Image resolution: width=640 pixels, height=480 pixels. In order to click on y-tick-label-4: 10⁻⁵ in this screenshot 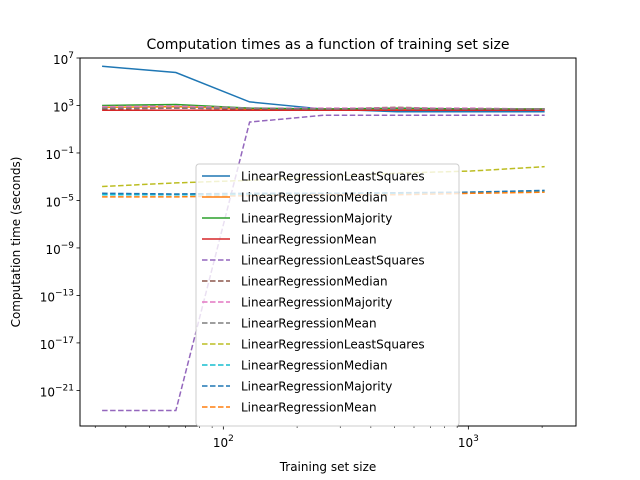, I will do `click(59, 201)`.